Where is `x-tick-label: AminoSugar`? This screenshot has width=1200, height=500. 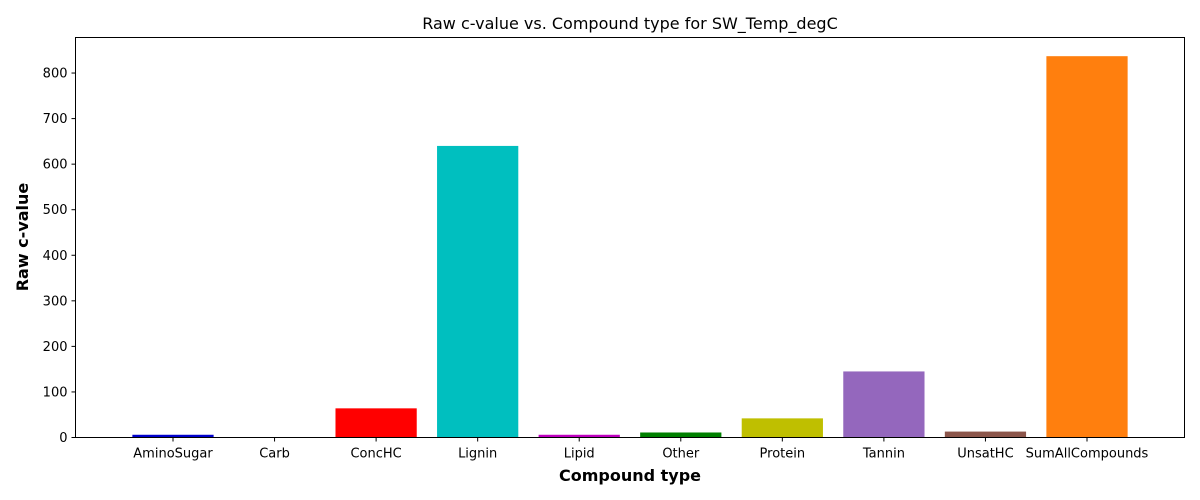 x-tick-label: AminoSugar is located at coordinates (173, 454).